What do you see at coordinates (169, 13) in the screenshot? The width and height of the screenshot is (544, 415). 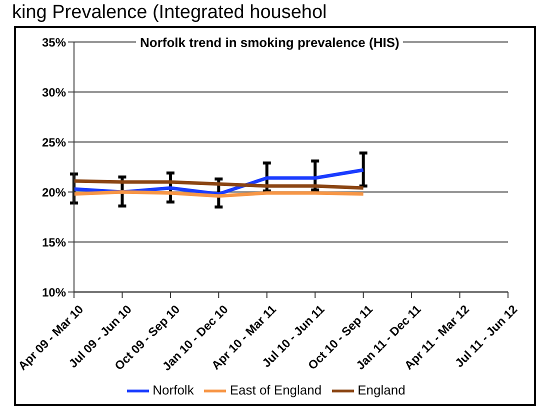 I see `text: king Prevalence (Integrated househol` at bounding box center [169, 13].